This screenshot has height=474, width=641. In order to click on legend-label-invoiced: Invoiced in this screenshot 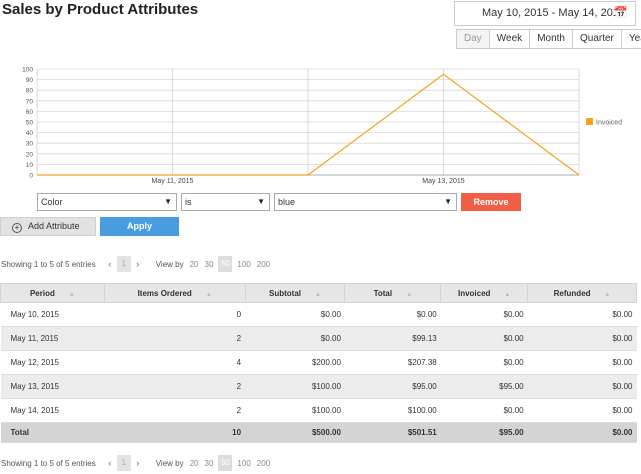, I will do `click(609, 123)`.